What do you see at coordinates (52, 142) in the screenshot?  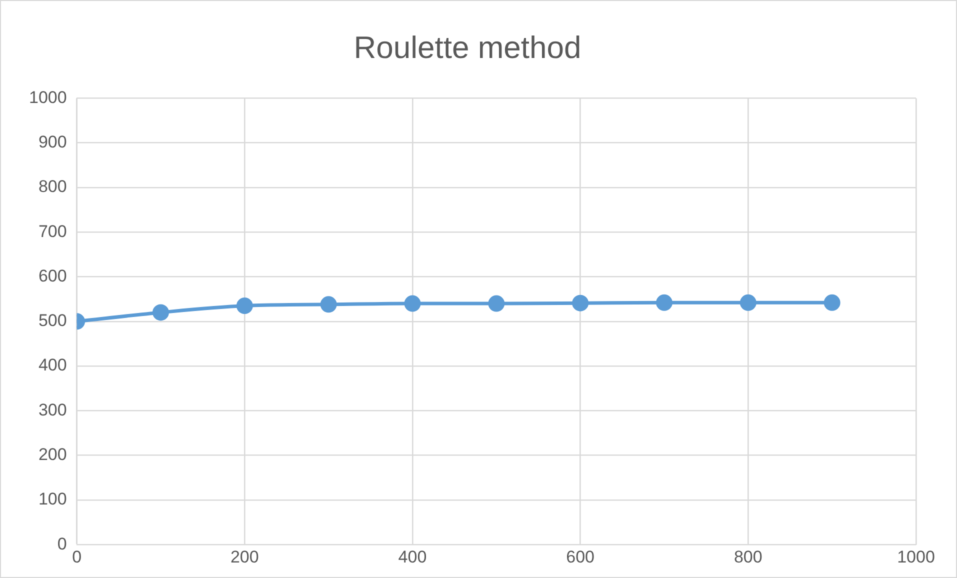 I see `y-tick-label: 900` at bounding box center [52, 142].